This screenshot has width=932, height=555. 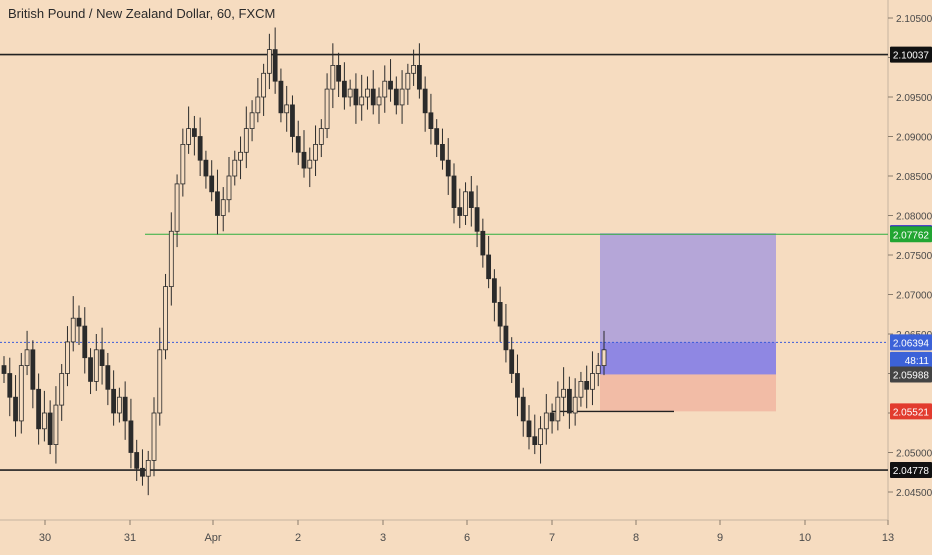 I want to click on price-label-text: 48:11, so click(x=917, y=361).